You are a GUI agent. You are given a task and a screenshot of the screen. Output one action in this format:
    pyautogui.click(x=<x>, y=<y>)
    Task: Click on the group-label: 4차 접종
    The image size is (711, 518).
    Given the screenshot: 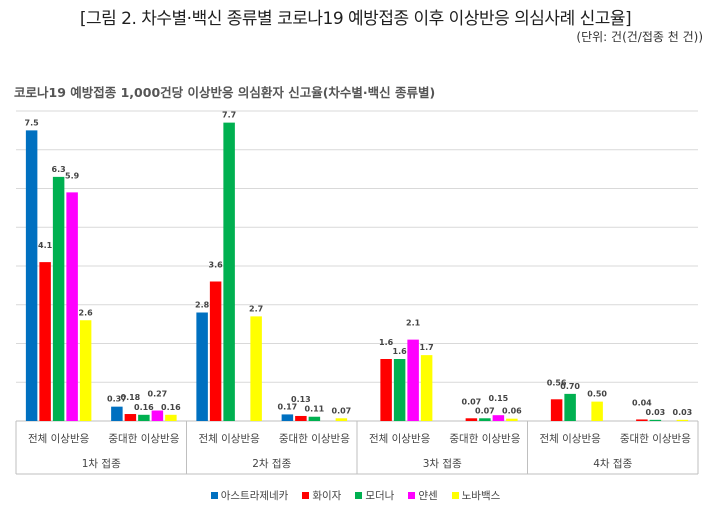 What is the action you would take?
    pyautogui.click(x=612, y=464)
    